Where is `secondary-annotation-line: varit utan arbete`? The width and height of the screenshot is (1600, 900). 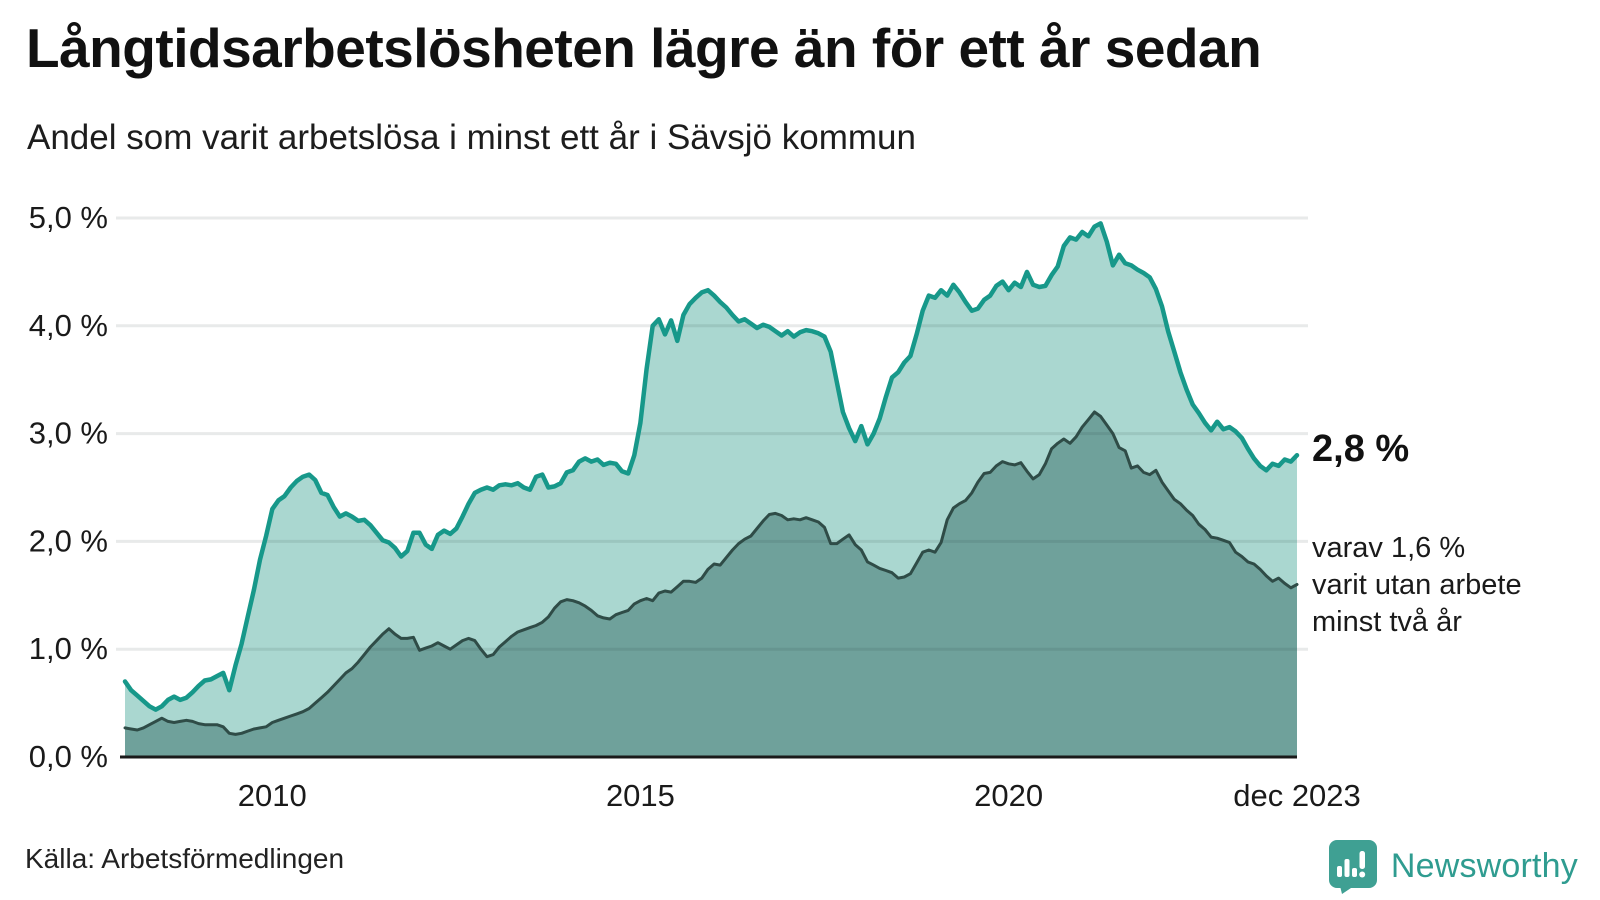
secondary-annotation-line: varit utan arbete is located at coordinates (1417, 585).